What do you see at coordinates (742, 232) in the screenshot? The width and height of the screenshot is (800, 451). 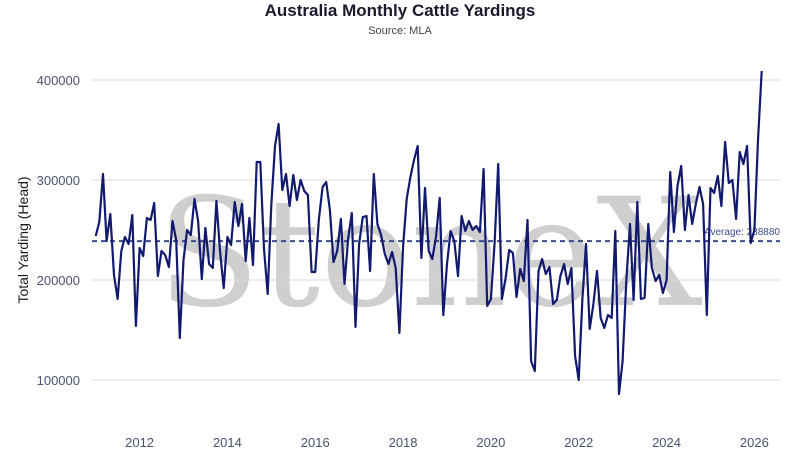 I see `average-label: Average: 238880` at bounding box center [742, 232].